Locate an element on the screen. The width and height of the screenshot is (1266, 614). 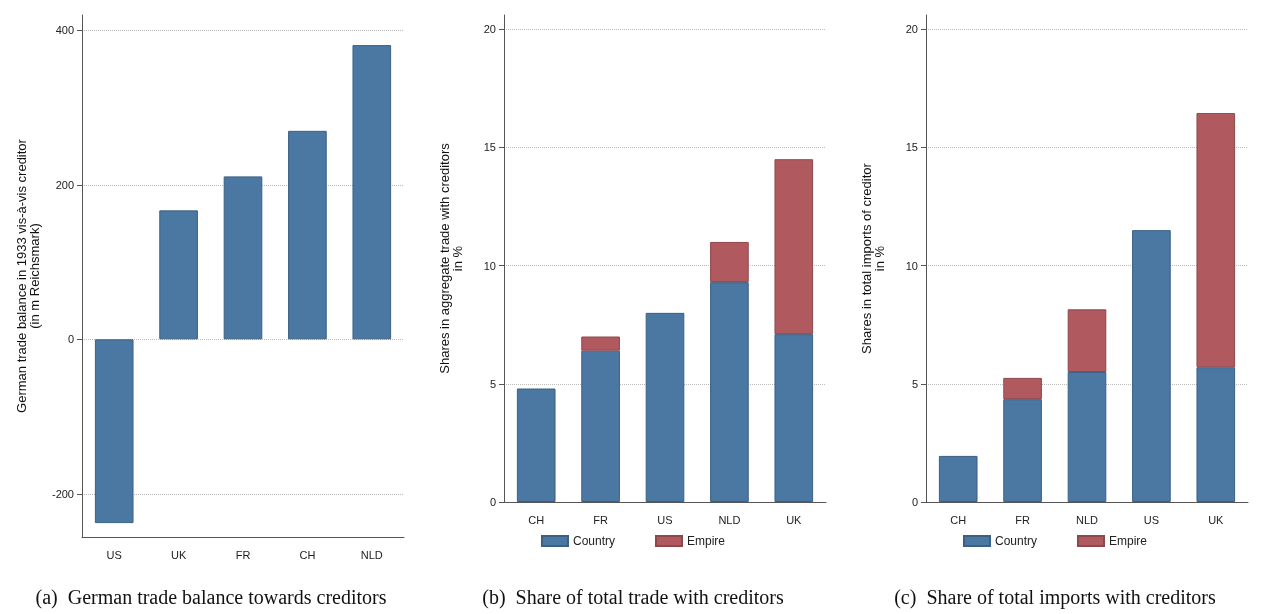
y-tick-label: 200 is located at coordinates (64, 184).